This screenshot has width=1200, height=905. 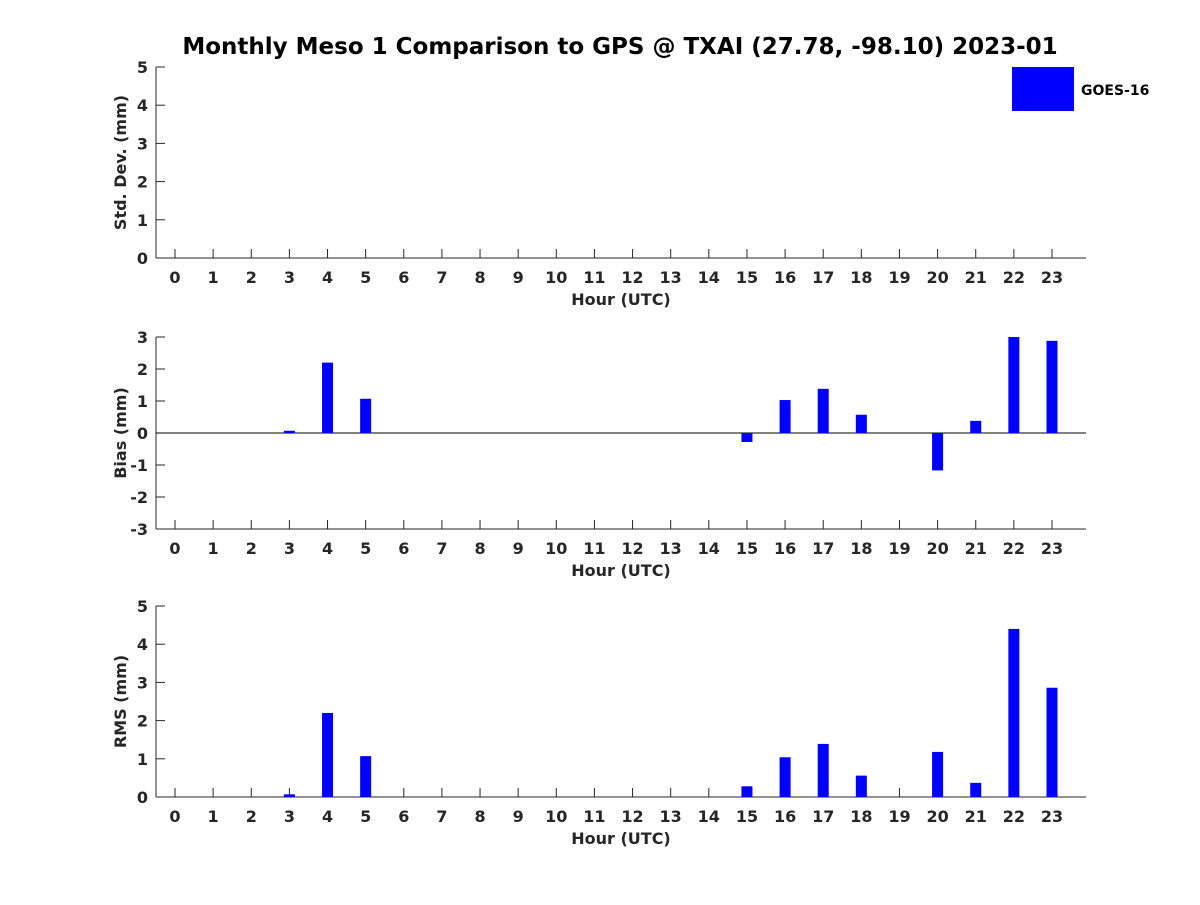 What do you see at coordinates (142, 797) in the screenshot?
I see `rms-y-tick-label: 0` at bounding box center [142, 797].